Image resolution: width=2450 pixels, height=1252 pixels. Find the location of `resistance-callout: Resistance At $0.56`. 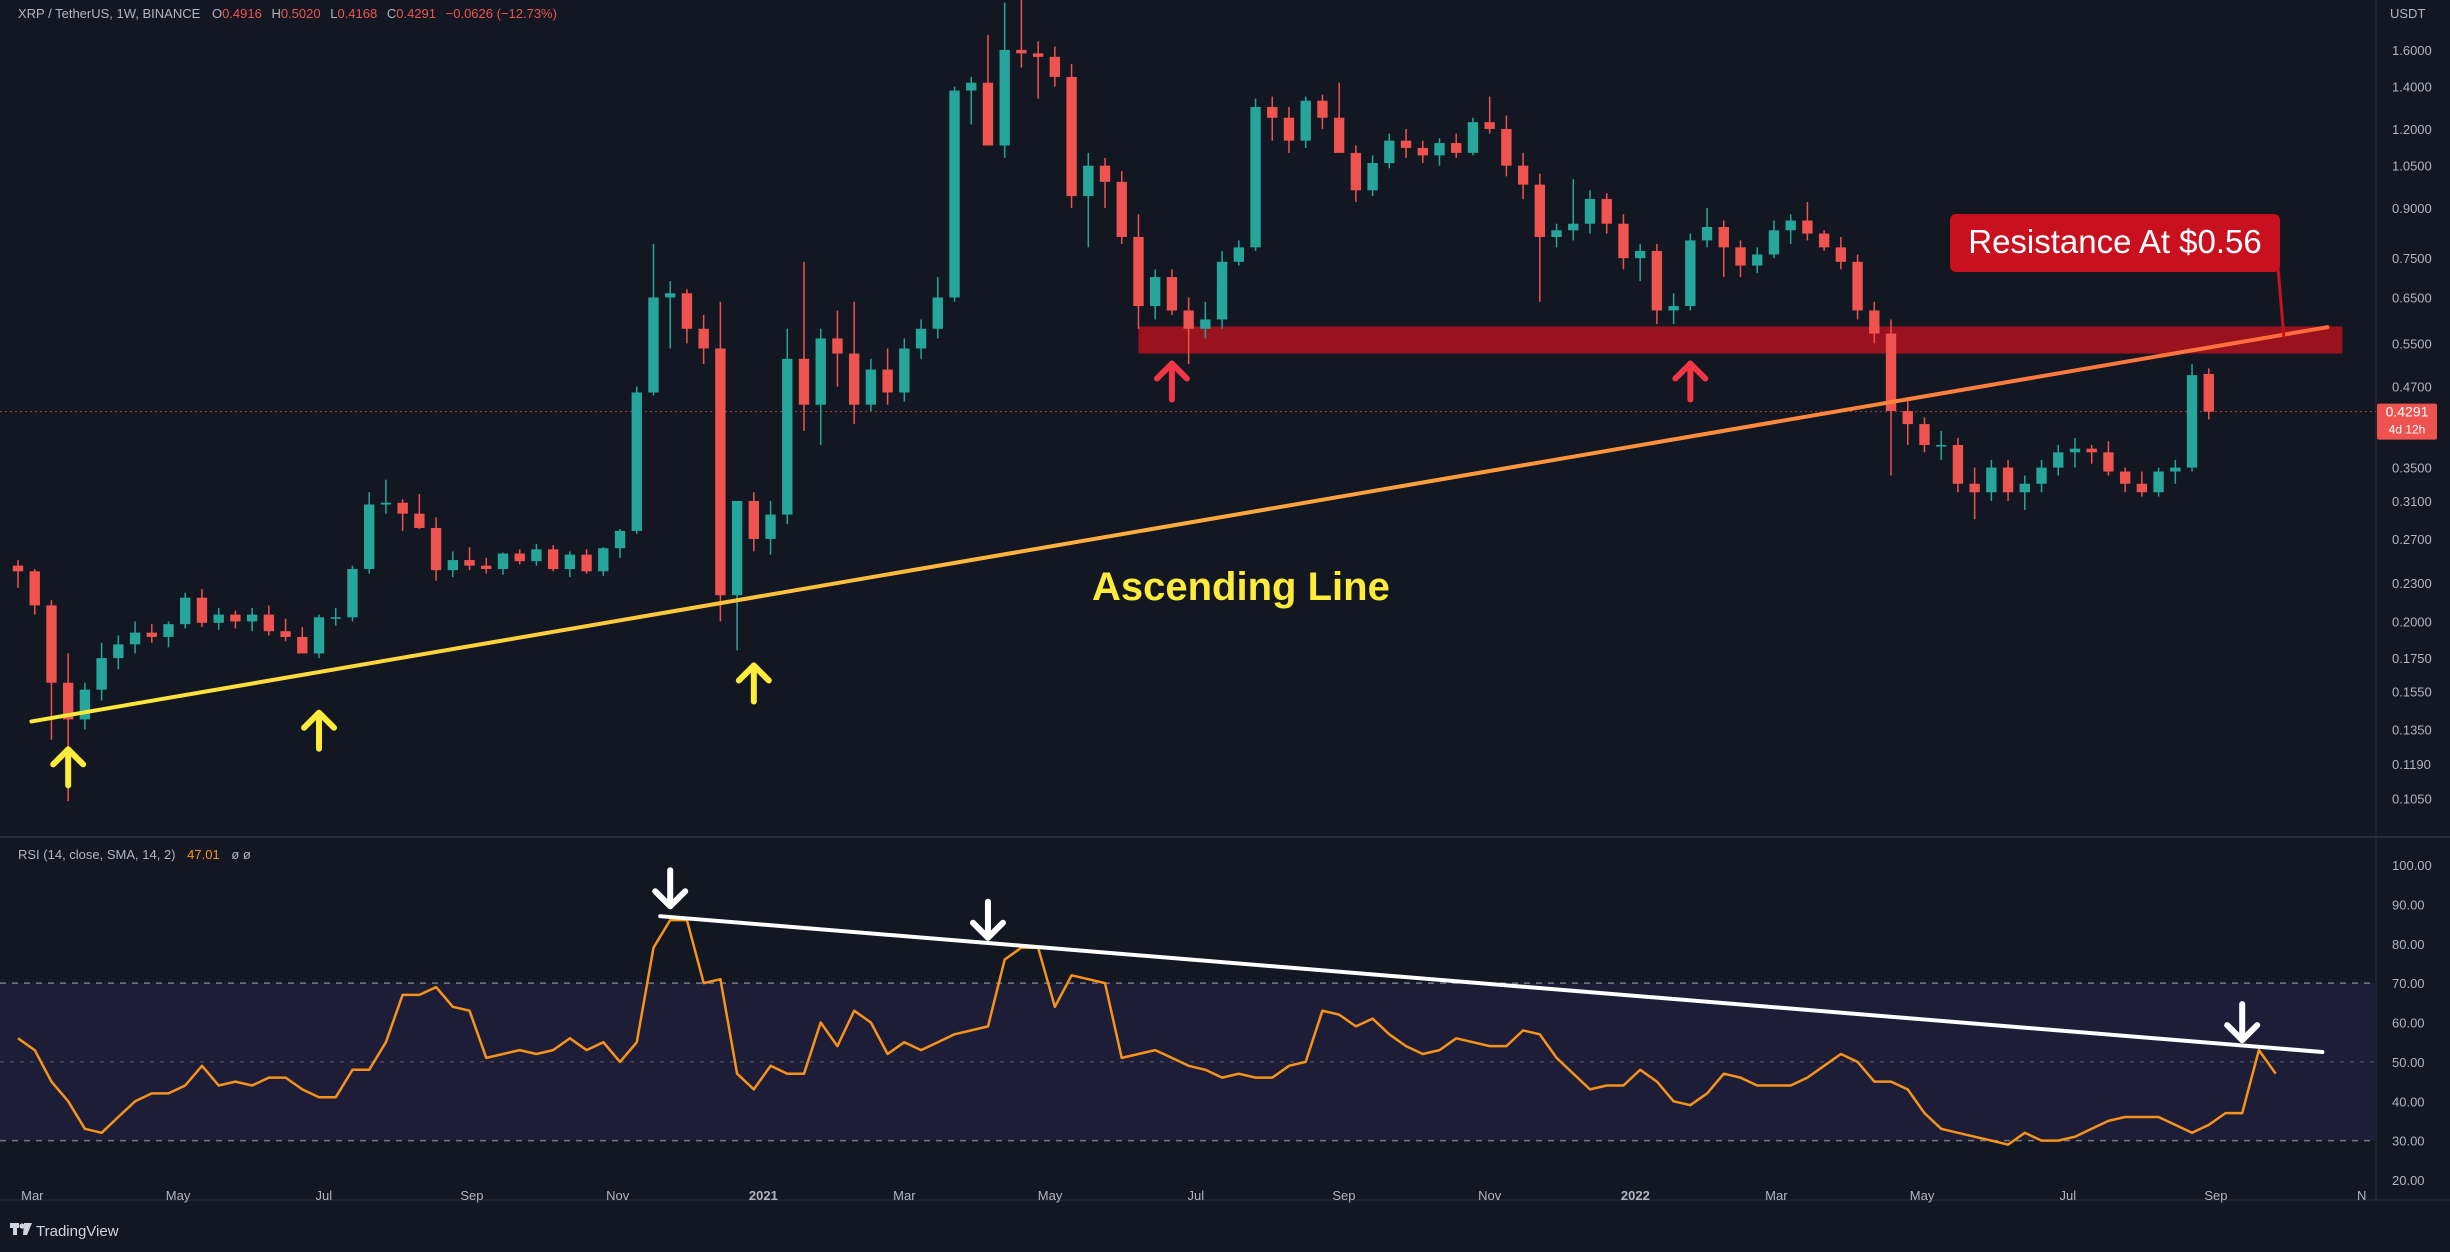

resistance-callout: Resistance At $0.56 is located at coordinates (2118, 276).